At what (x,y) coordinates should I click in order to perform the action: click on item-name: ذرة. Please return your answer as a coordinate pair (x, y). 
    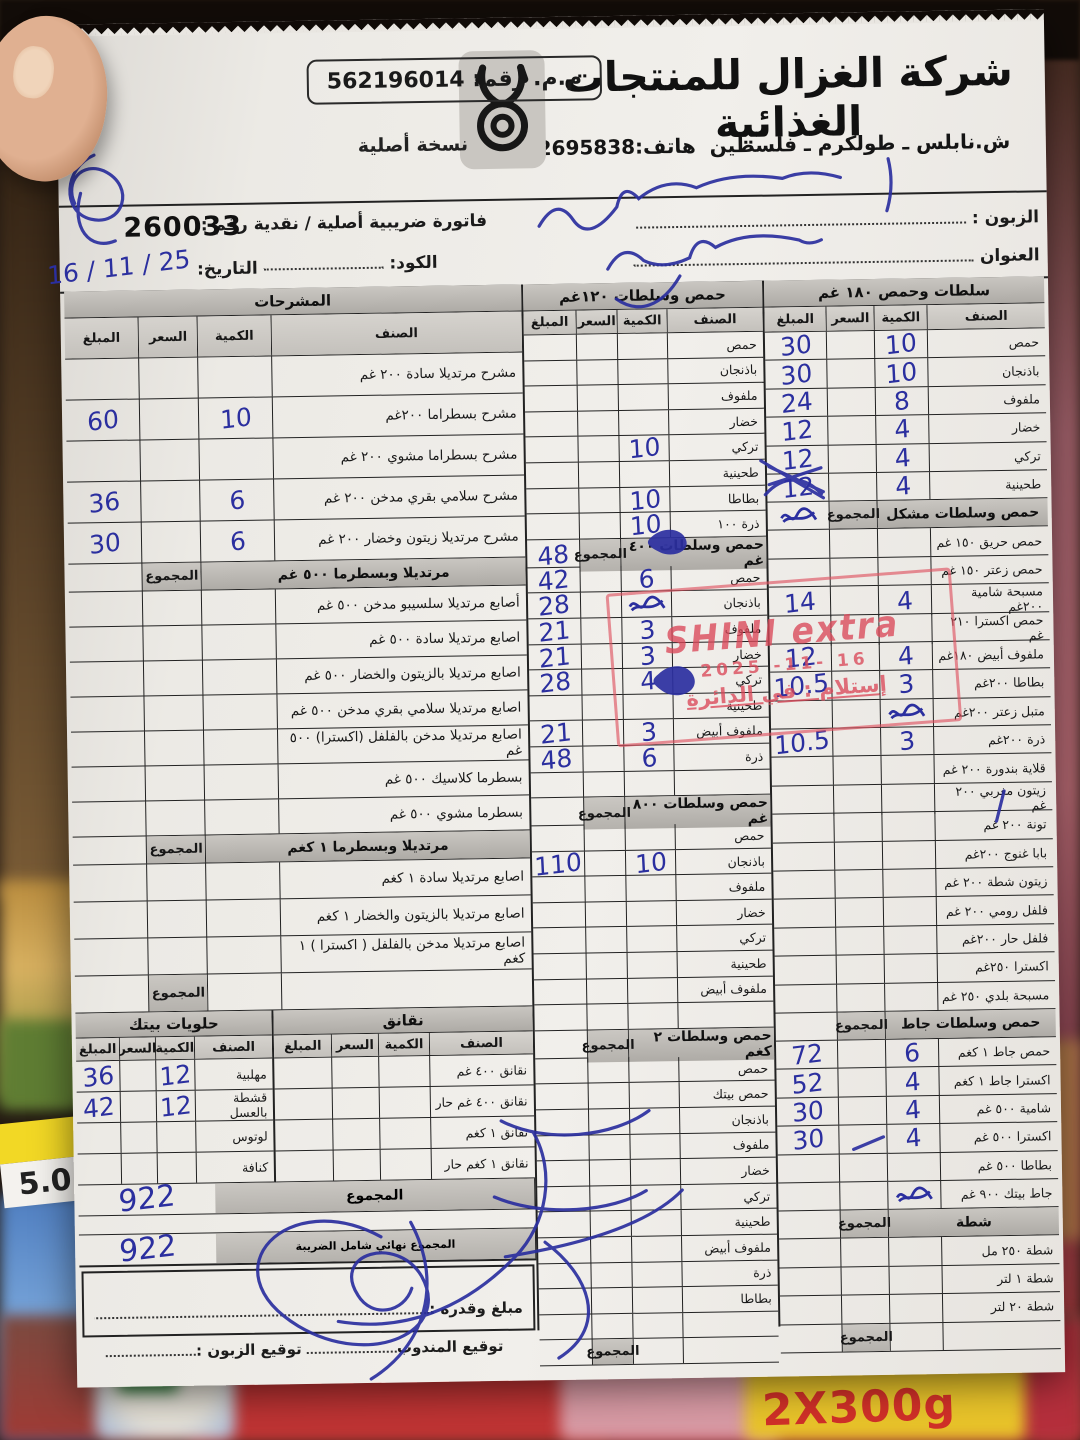
    Looking at the image, I should click on (721, 757).